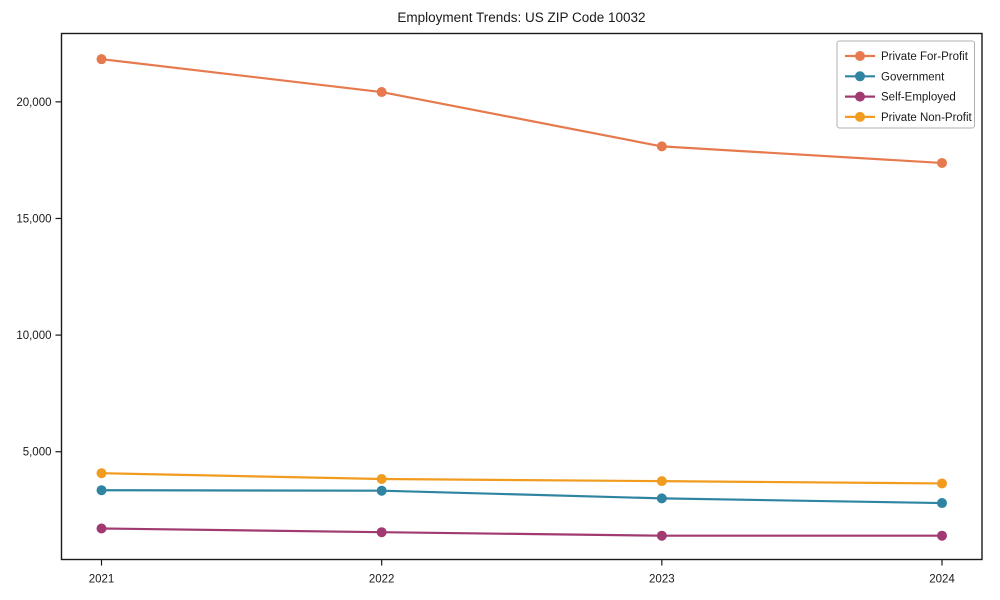 The image size is (1000, 600). Describe the element at coordinates (382, 580) in the screenshot. I see `x-axis-tick-label: 2022` at that location.